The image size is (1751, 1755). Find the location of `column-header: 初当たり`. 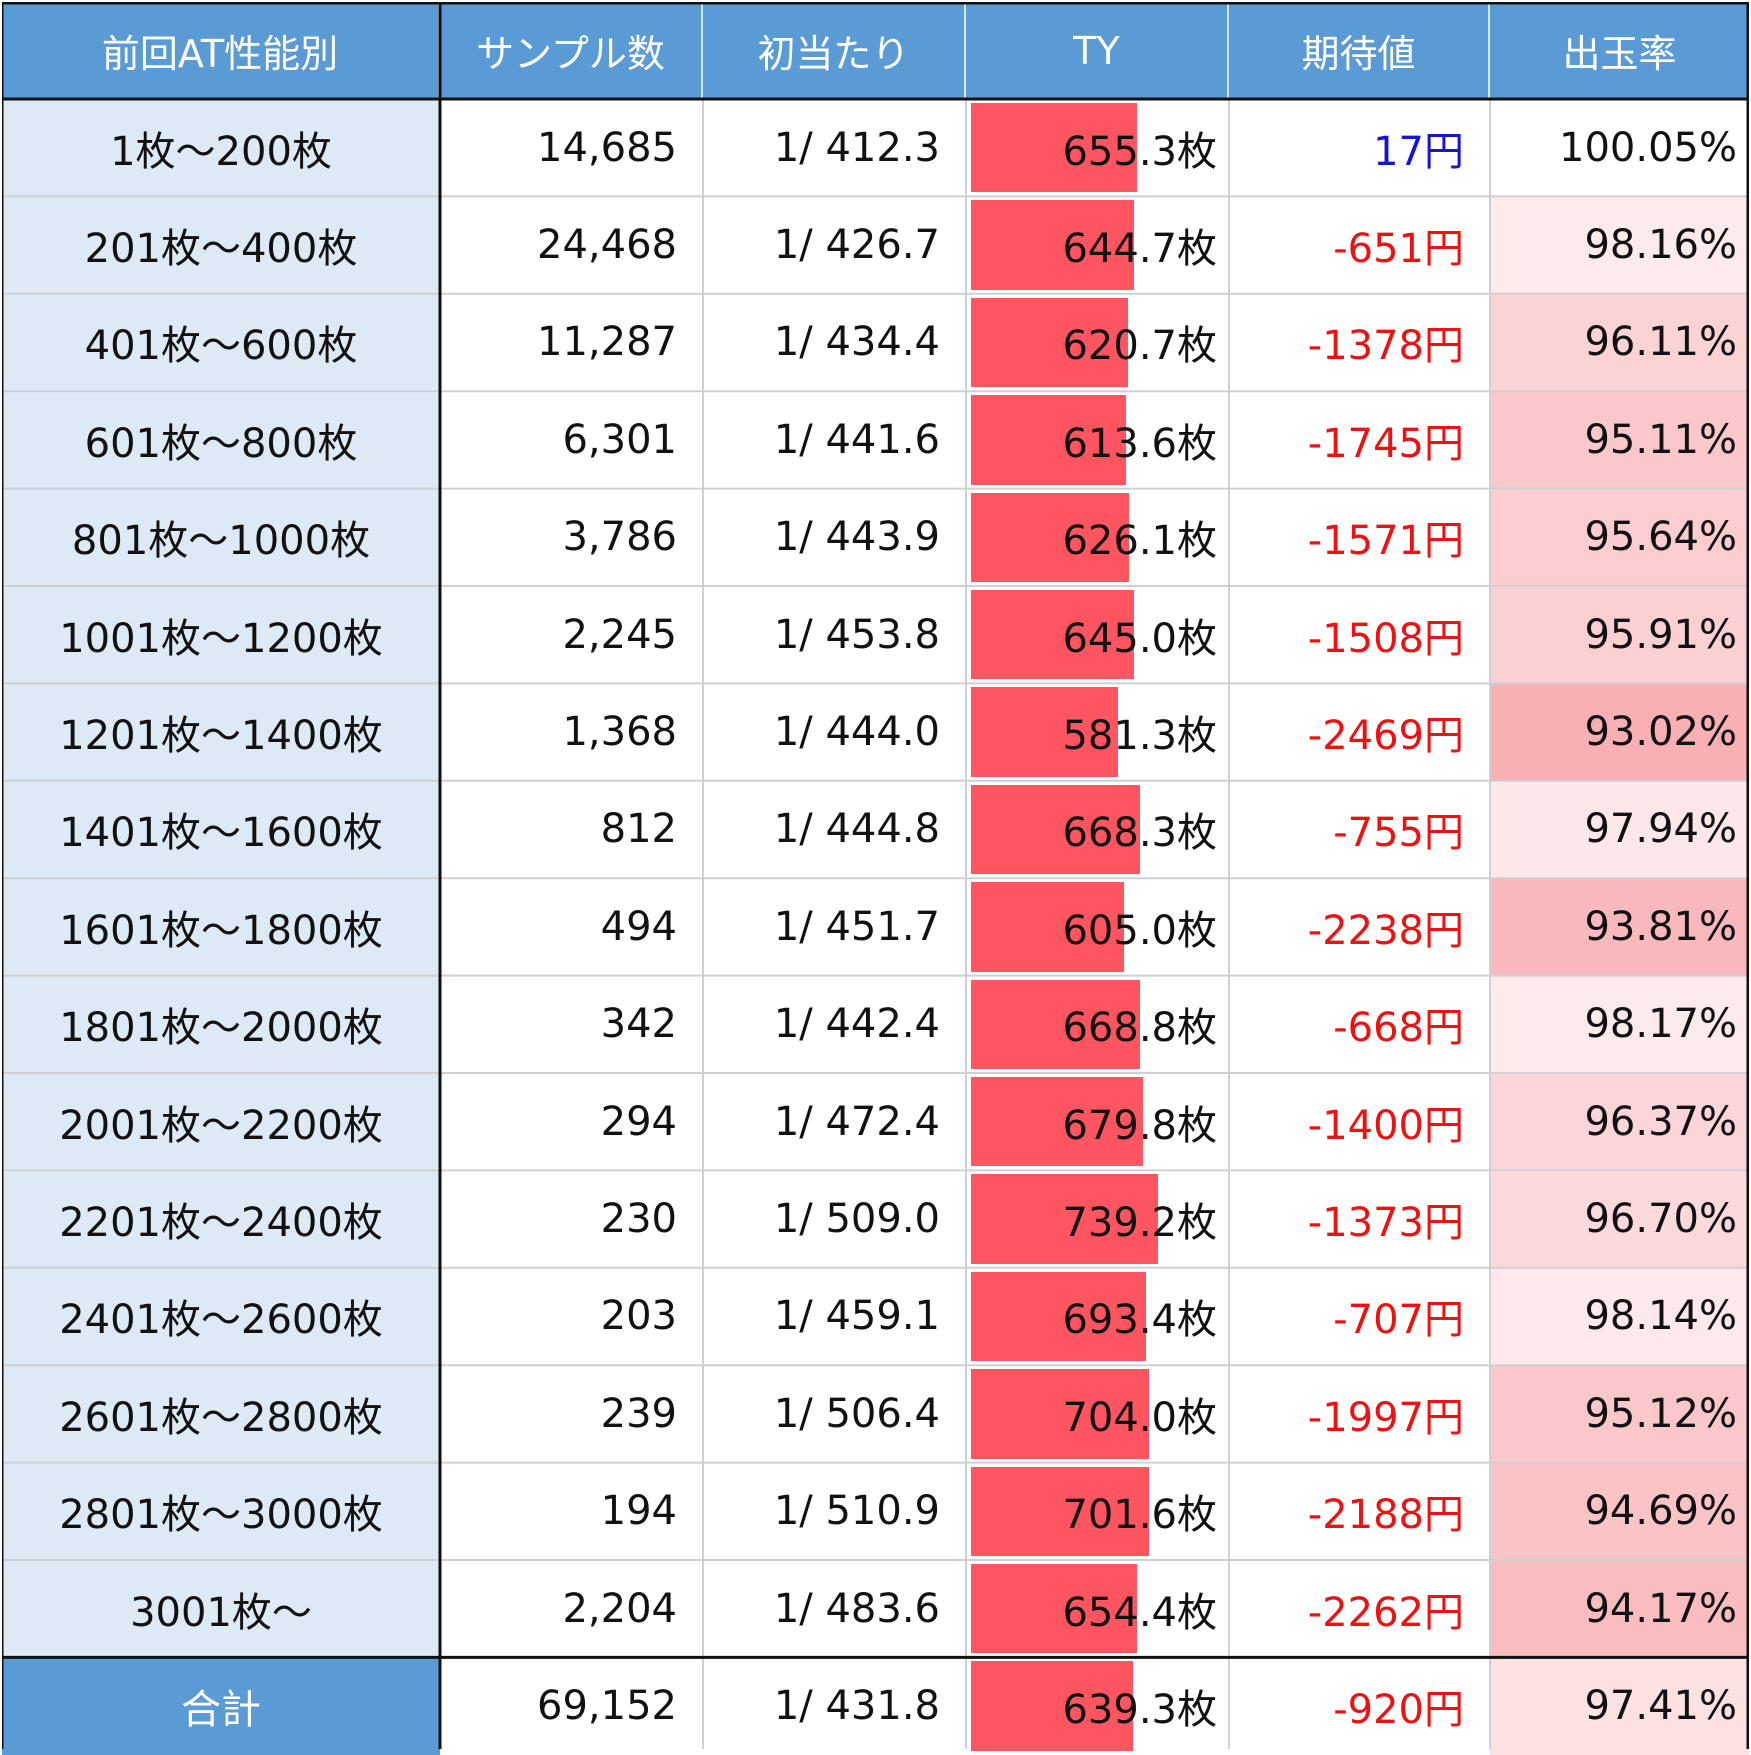

column-header: 初当たり is located at coordinates (834, 50).